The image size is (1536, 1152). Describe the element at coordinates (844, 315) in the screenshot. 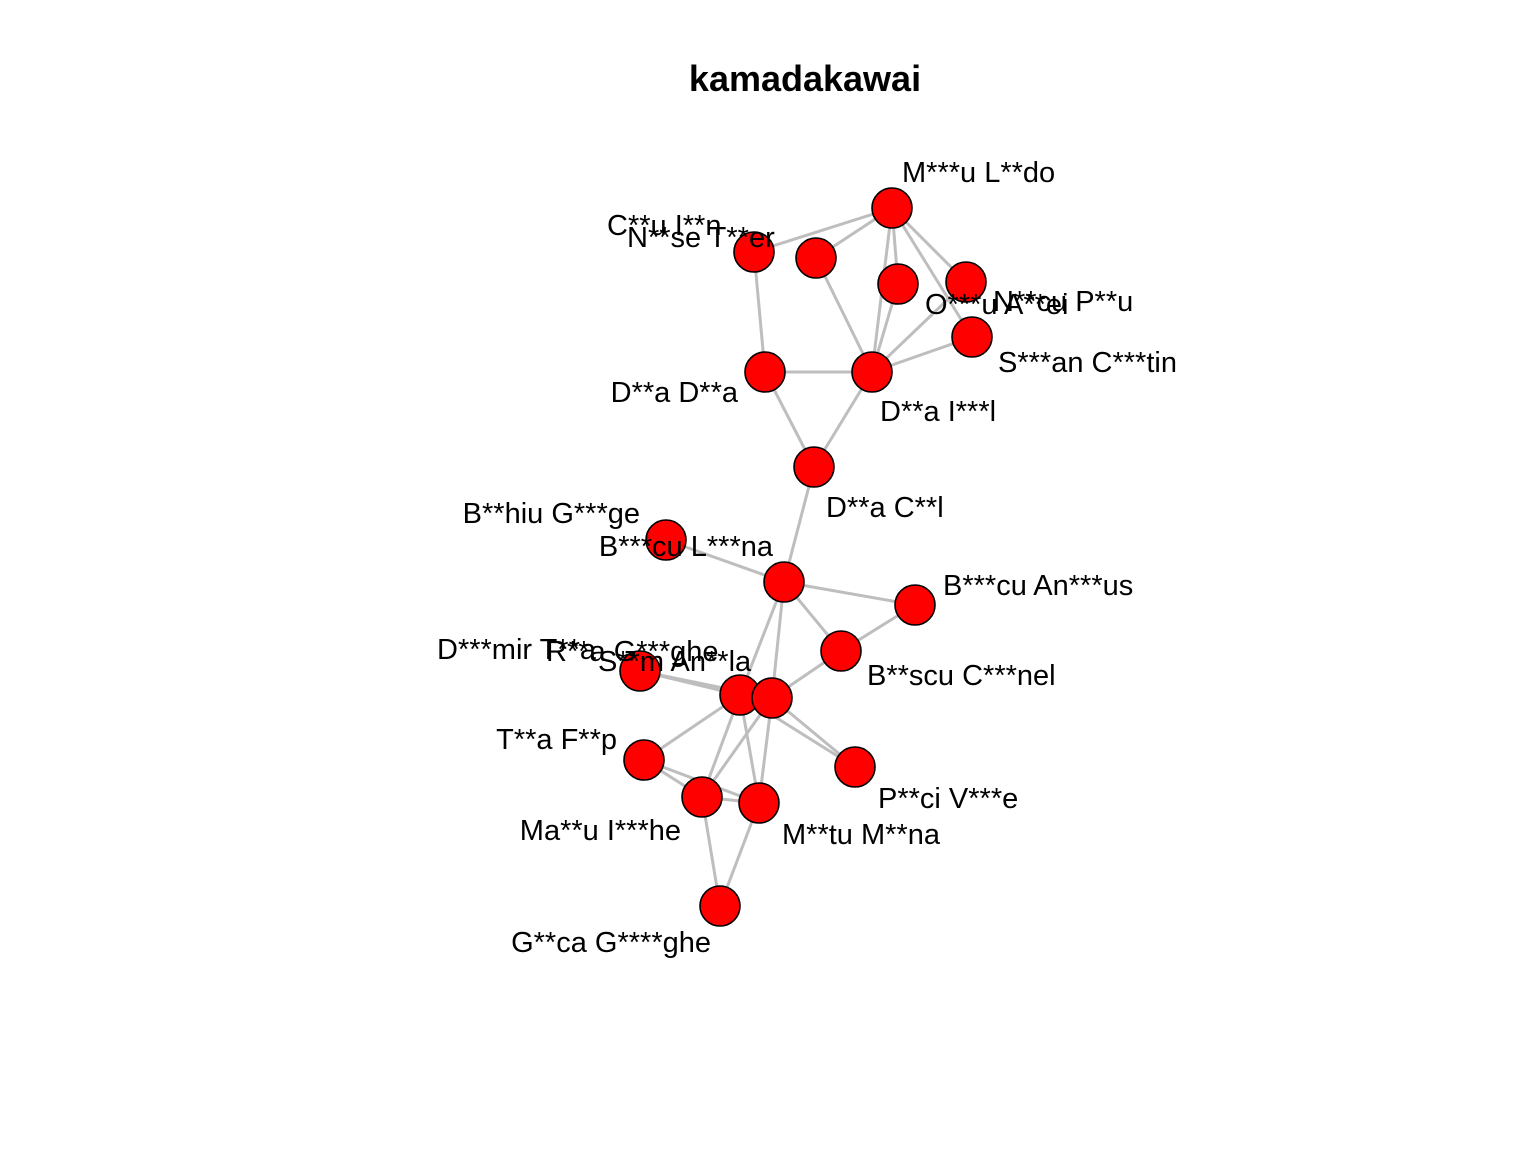

I see `edge-nt-di` at that location.